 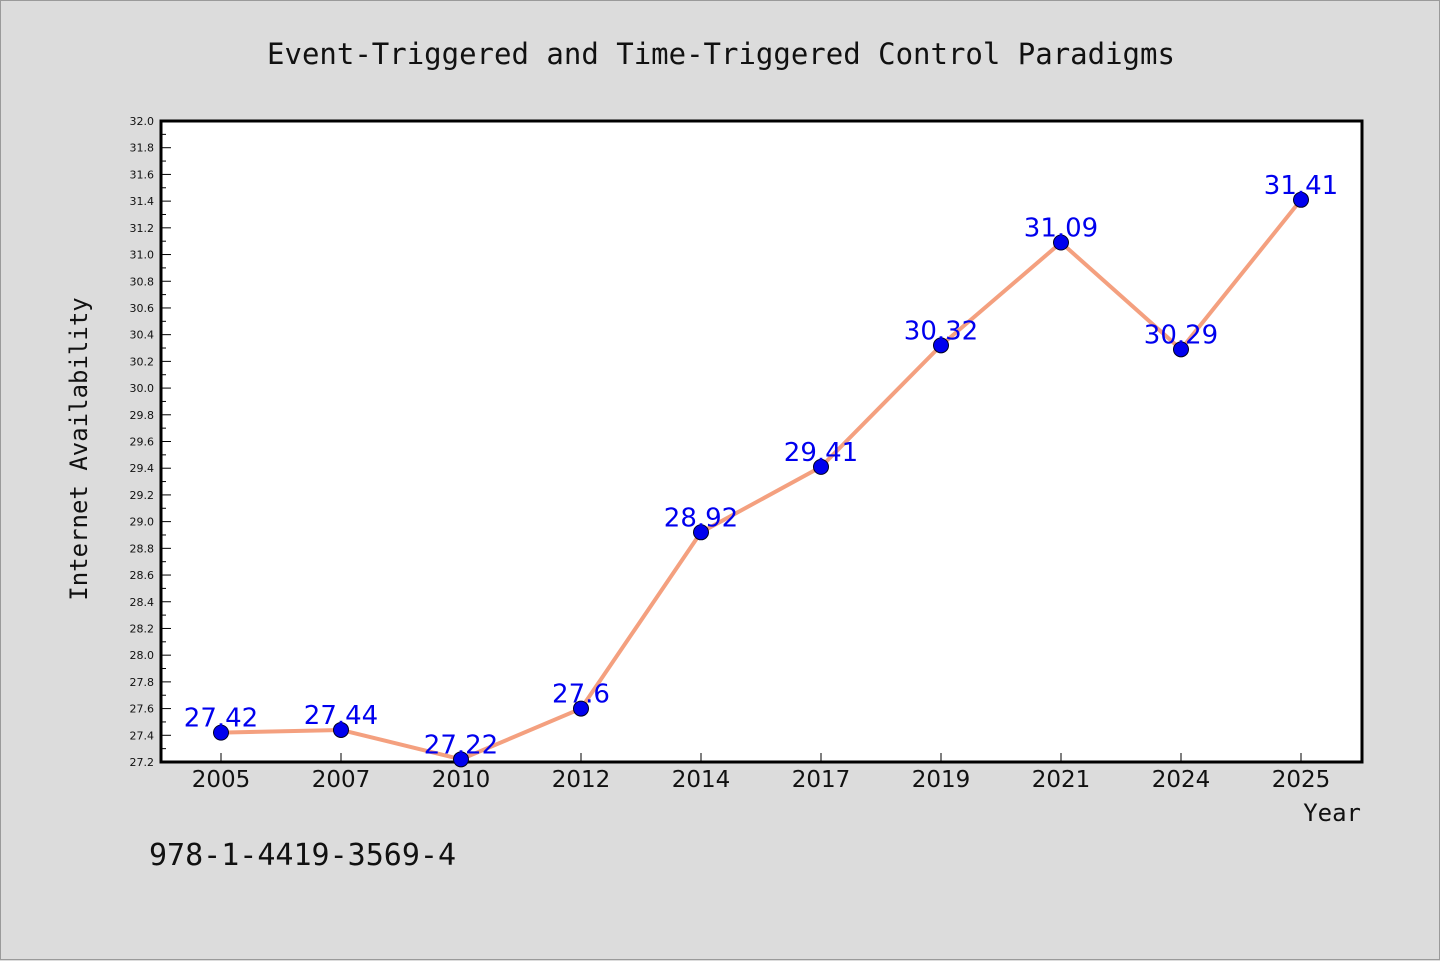 I want to click on y-tick-label: 28.8, so click(x=142, y=548).